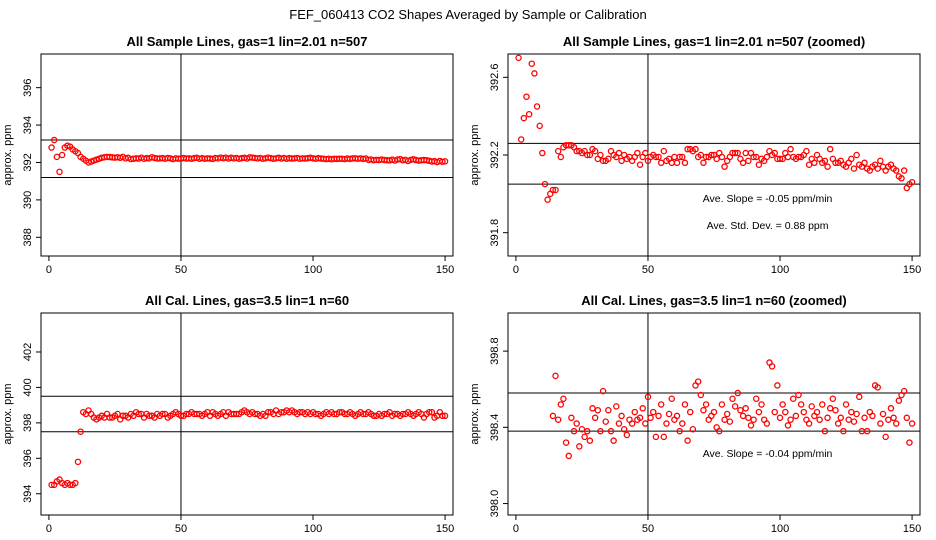 This screenshot has height=540, width=936. Describe the element at coordinates (62, 155) in the screenshot. I see `panel1-point` at that location.